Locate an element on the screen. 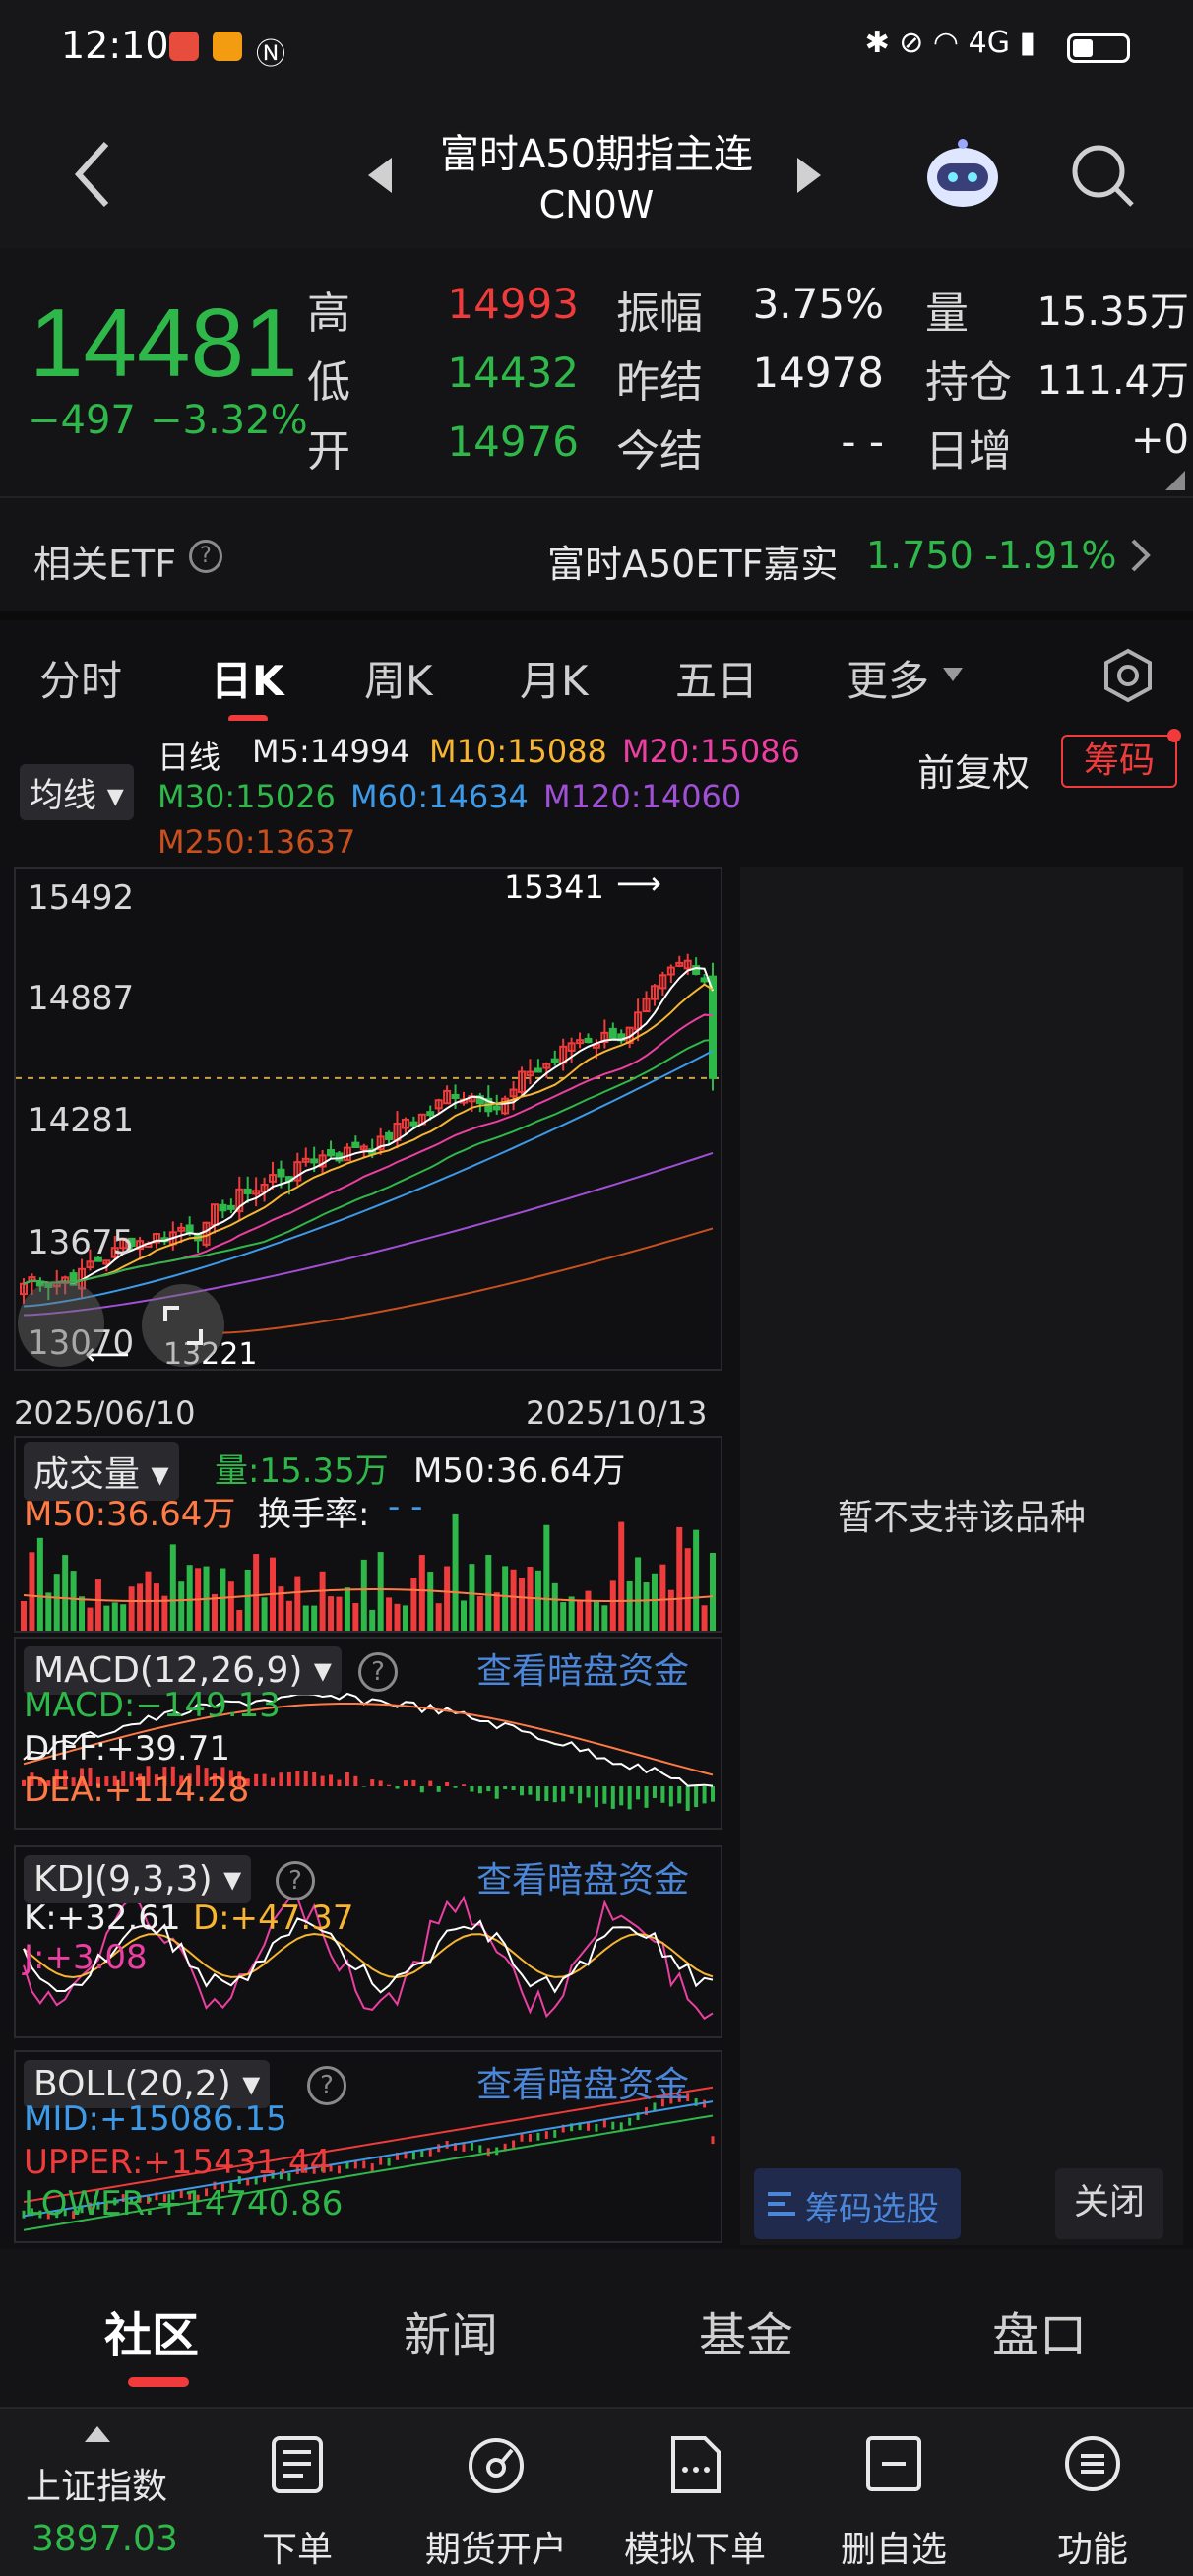 The width and height of the screenshot is (1193, 2576). tab-intraday: 分时 is located at coordinates (81, 681).